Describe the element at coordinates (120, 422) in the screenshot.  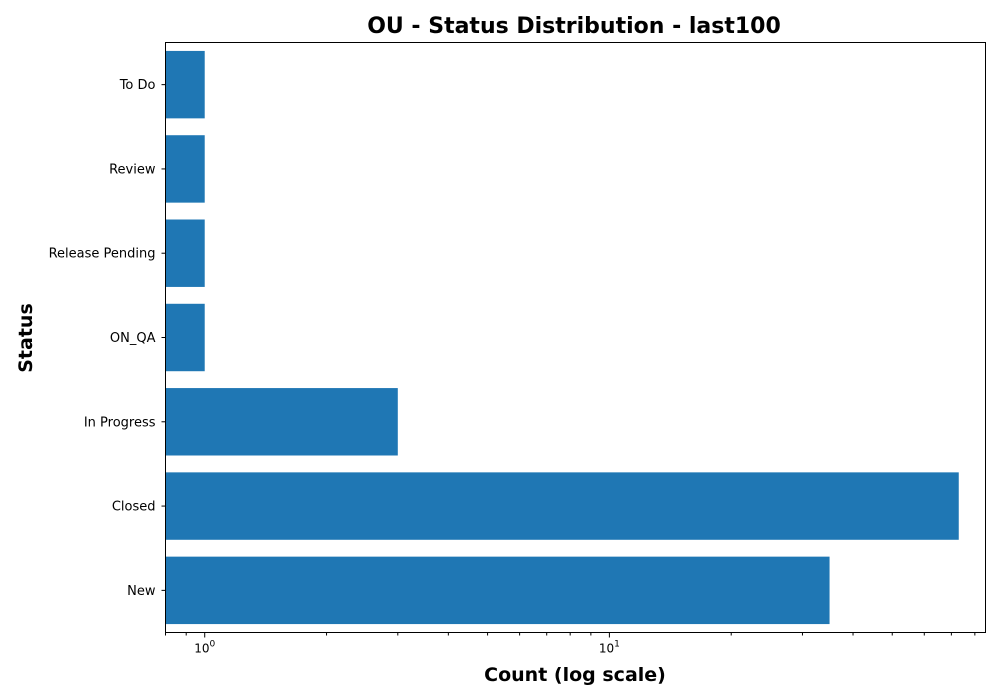
I see `y-tick-label-in-progress: In Progress` at that location.